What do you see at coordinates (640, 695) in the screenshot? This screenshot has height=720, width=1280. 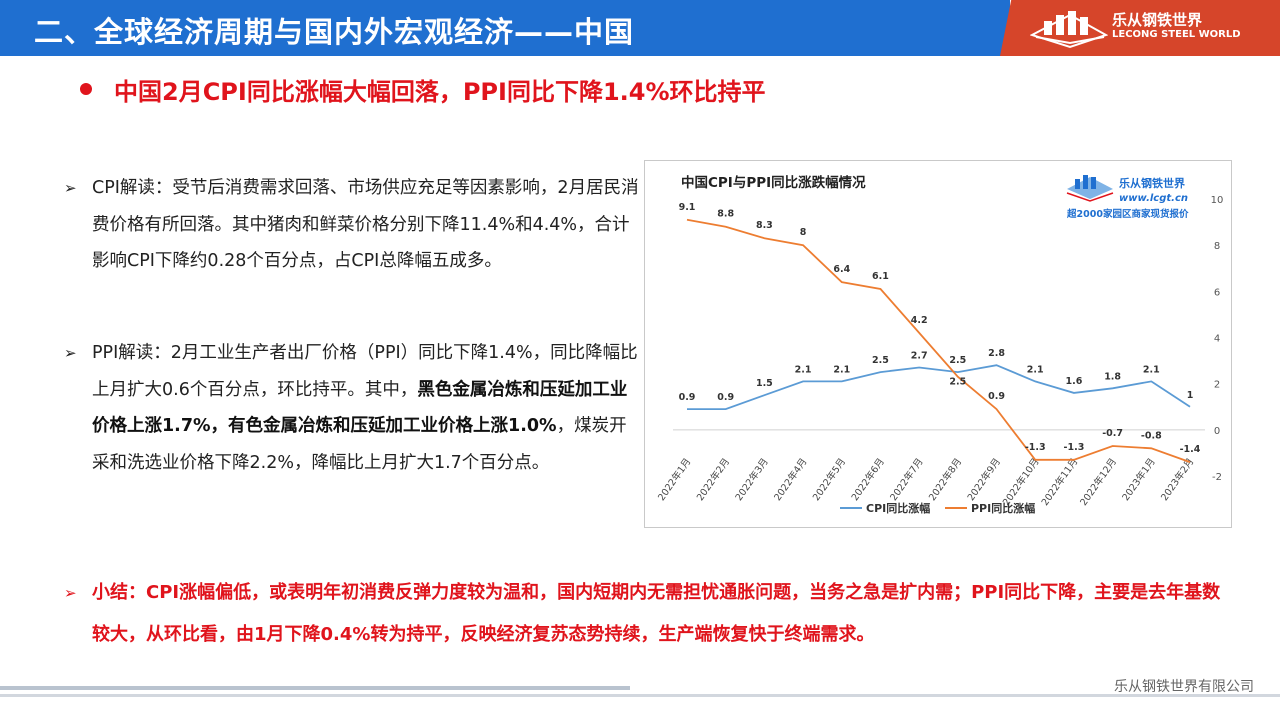 I see `footer-rule-lower` at bounding box center [640, 695].